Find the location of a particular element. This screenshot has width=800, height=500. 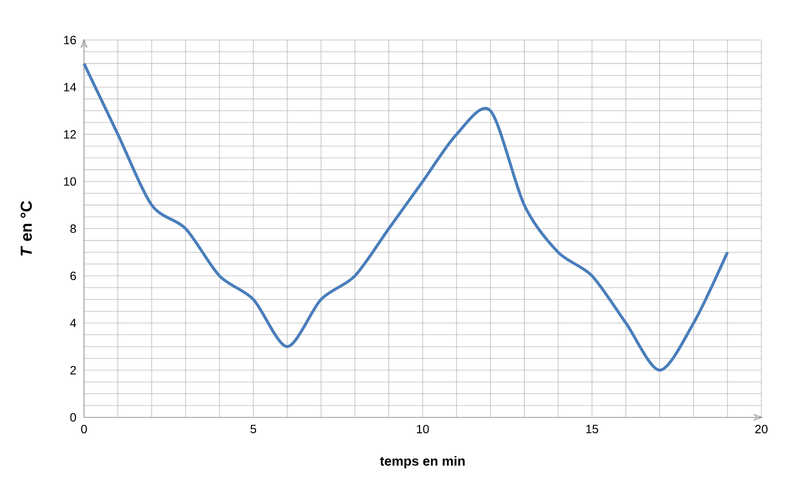

y-tick-label: 6 is located at coordinates (73, 276).